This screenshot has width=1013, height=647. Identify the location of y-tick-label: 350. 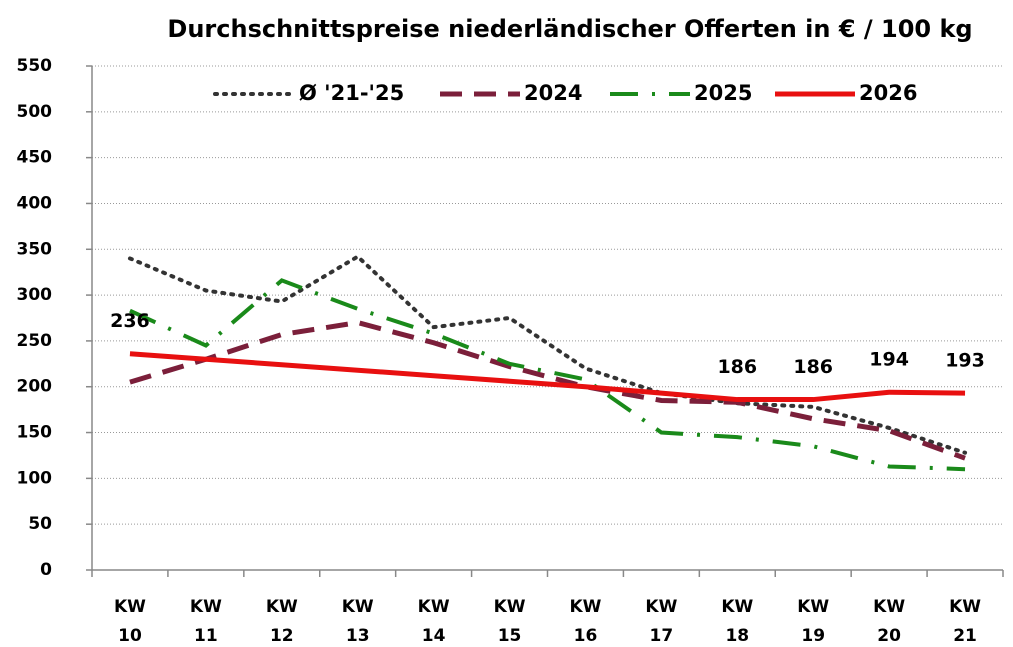
(35, 249).